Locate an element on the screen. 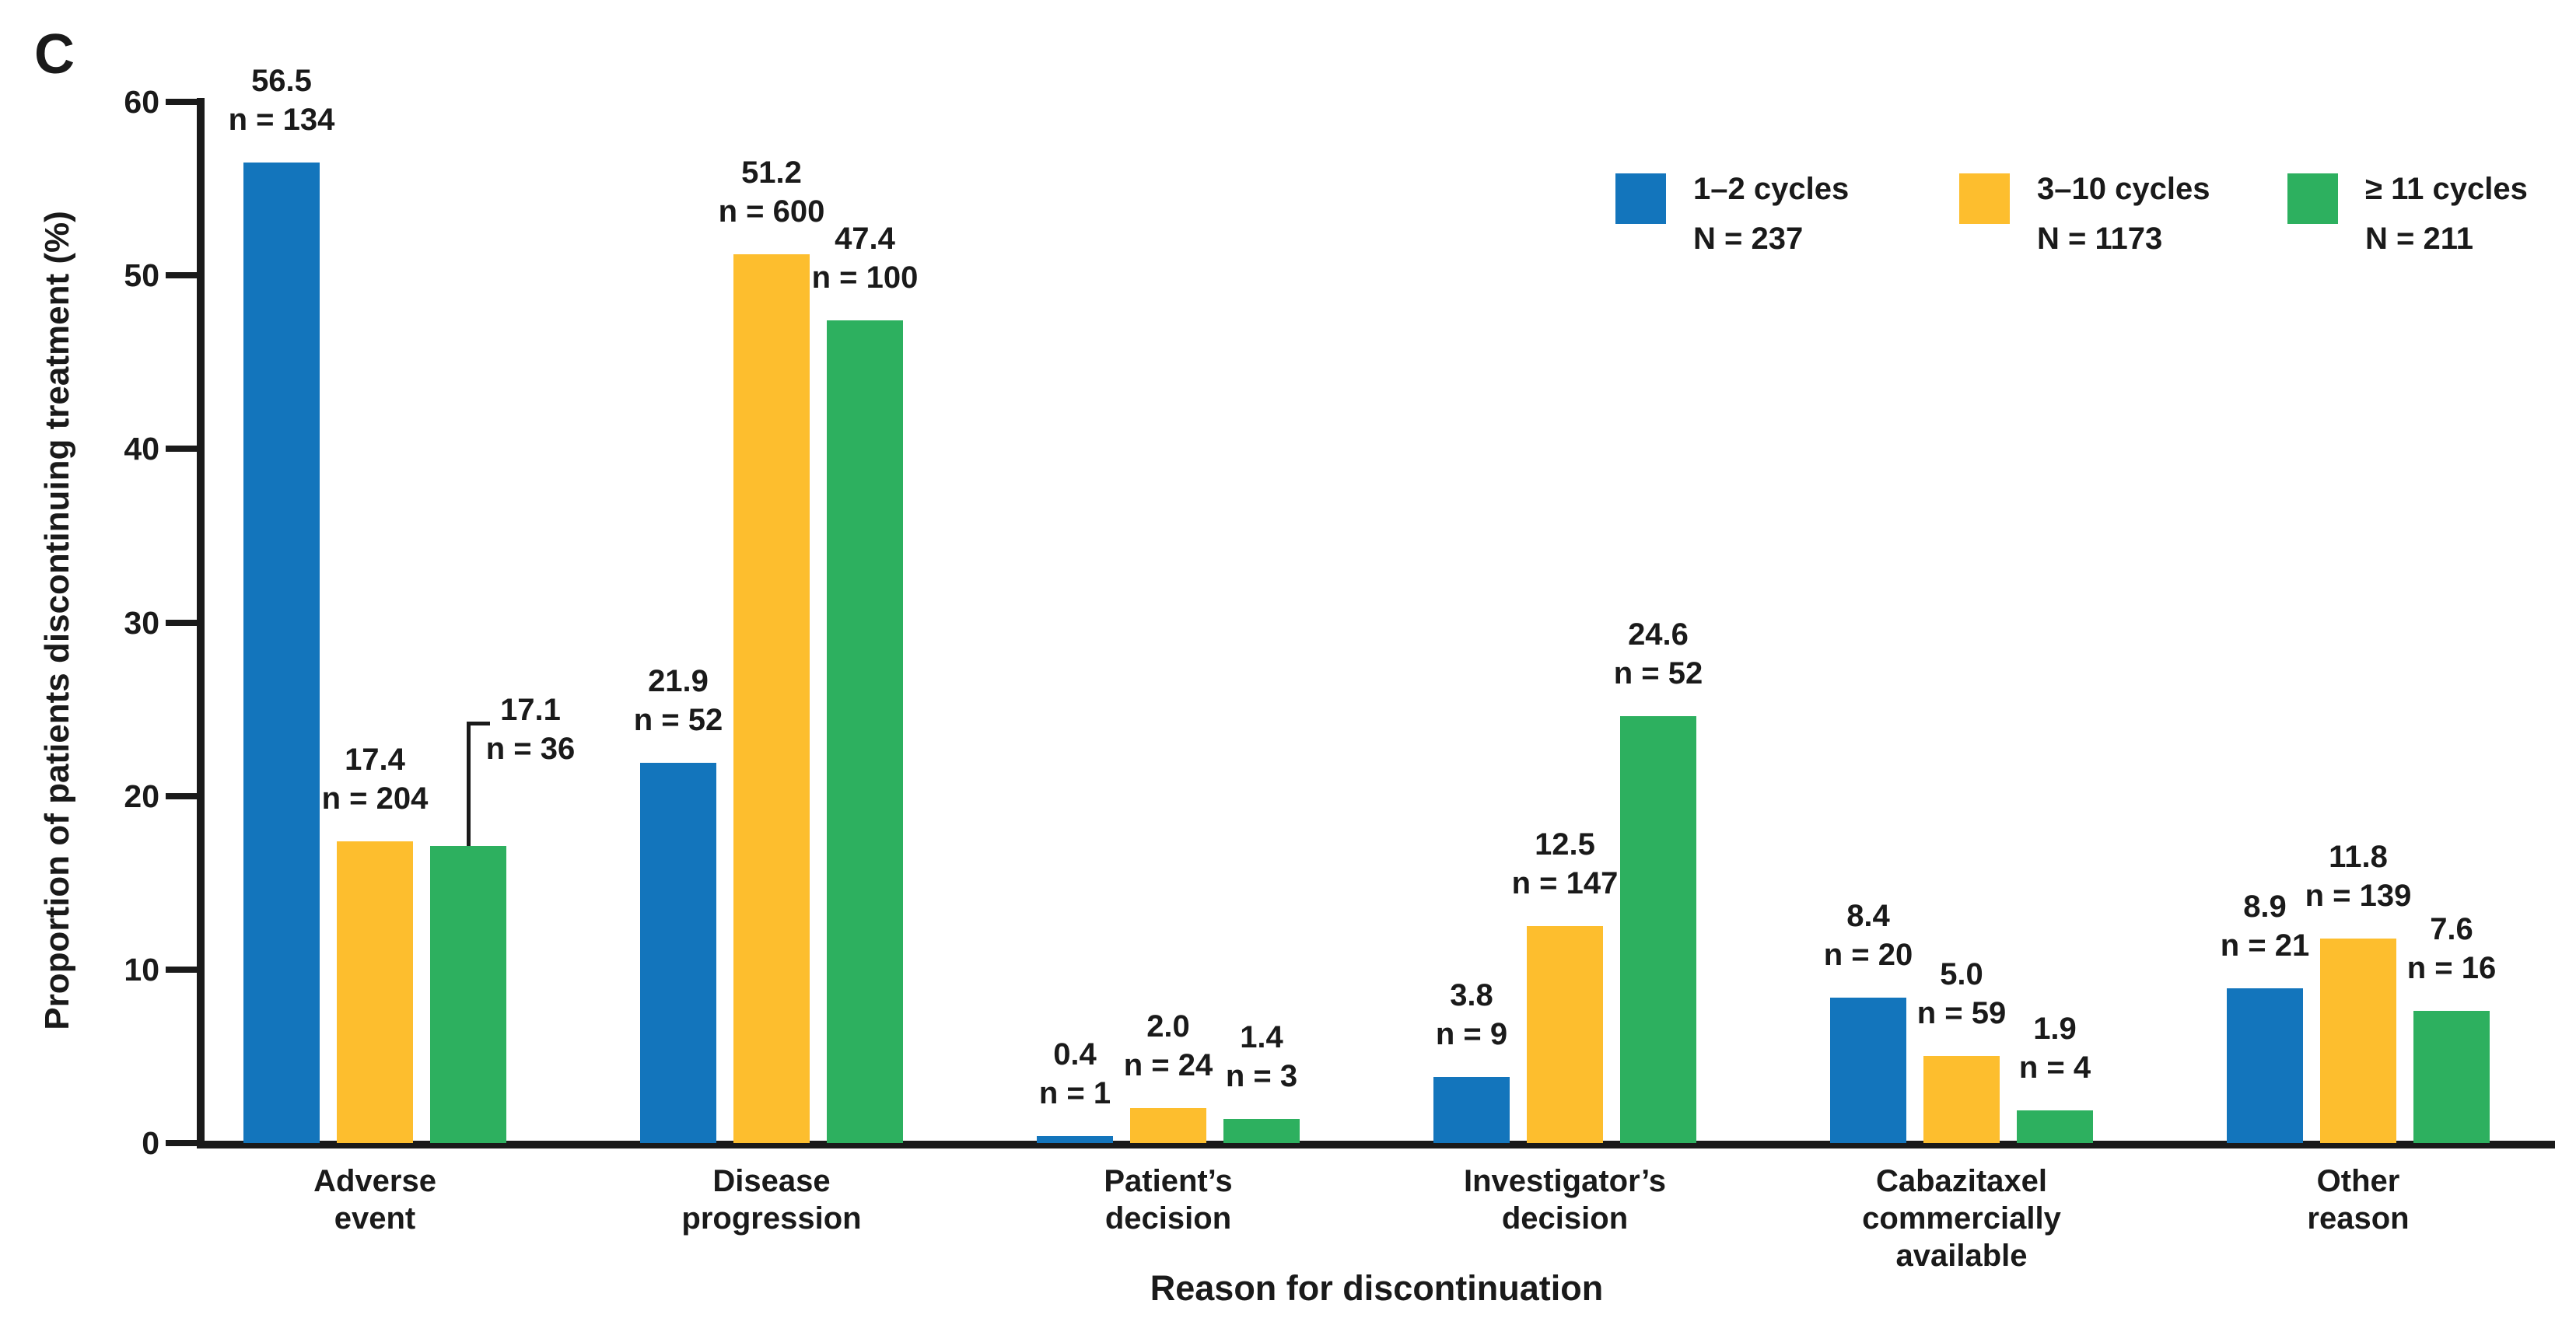 The height and width of the screenshot is (1332, 2576). bar-count: n = 21 is located at coordinates (2265, 945).